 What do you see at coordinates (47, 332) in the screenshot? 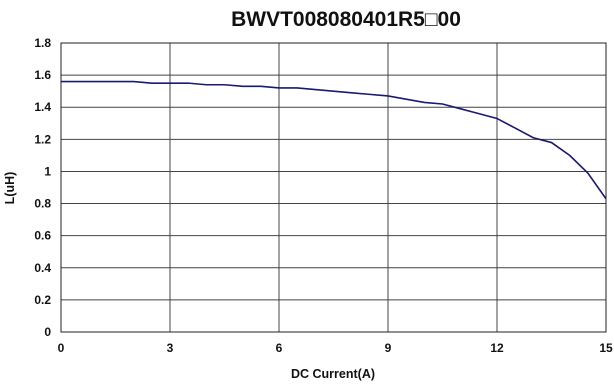
I see `y-tick-label: 0` at bounding box center [47, 332].